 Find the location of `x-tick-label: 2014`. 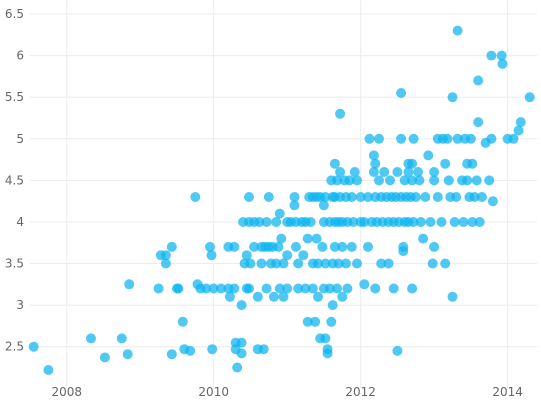

x-tick-label: 2014 is located at coordinates (507, 392).